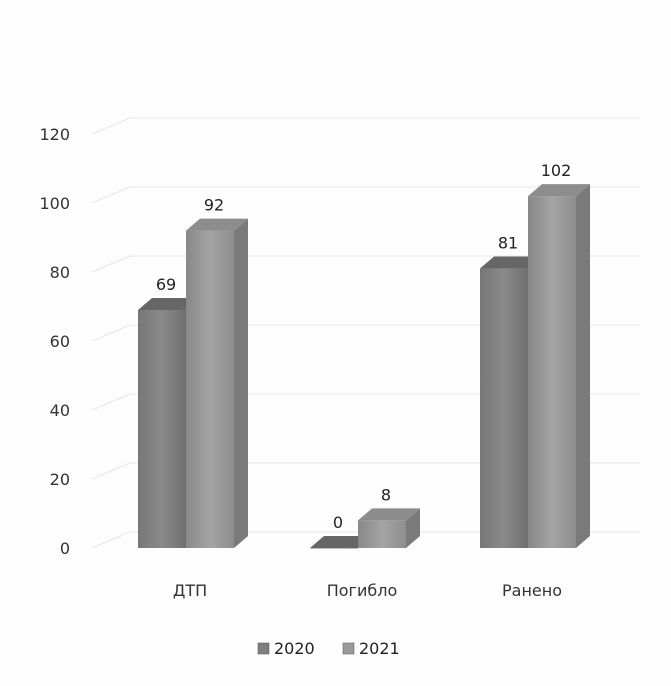  I want to click on x-axis: ДТП Погибло Ранено, so click(367, 590).